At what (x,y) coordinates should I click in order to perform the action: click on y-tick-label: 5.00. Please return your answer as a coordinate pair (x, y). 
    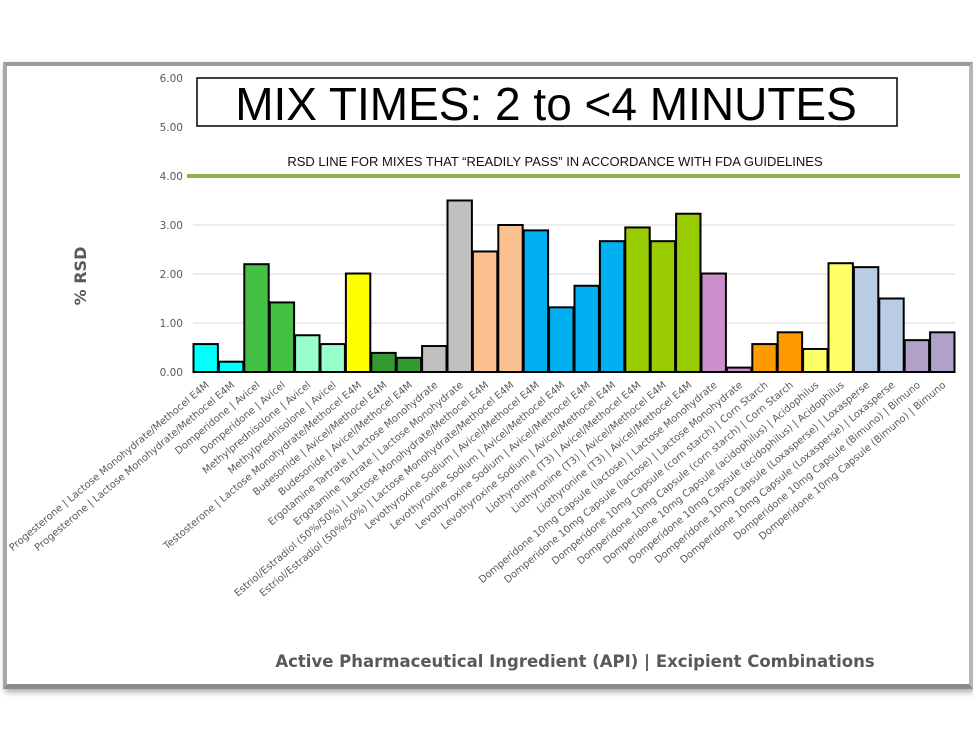
    Looking at the image, I should click on (171, 128).